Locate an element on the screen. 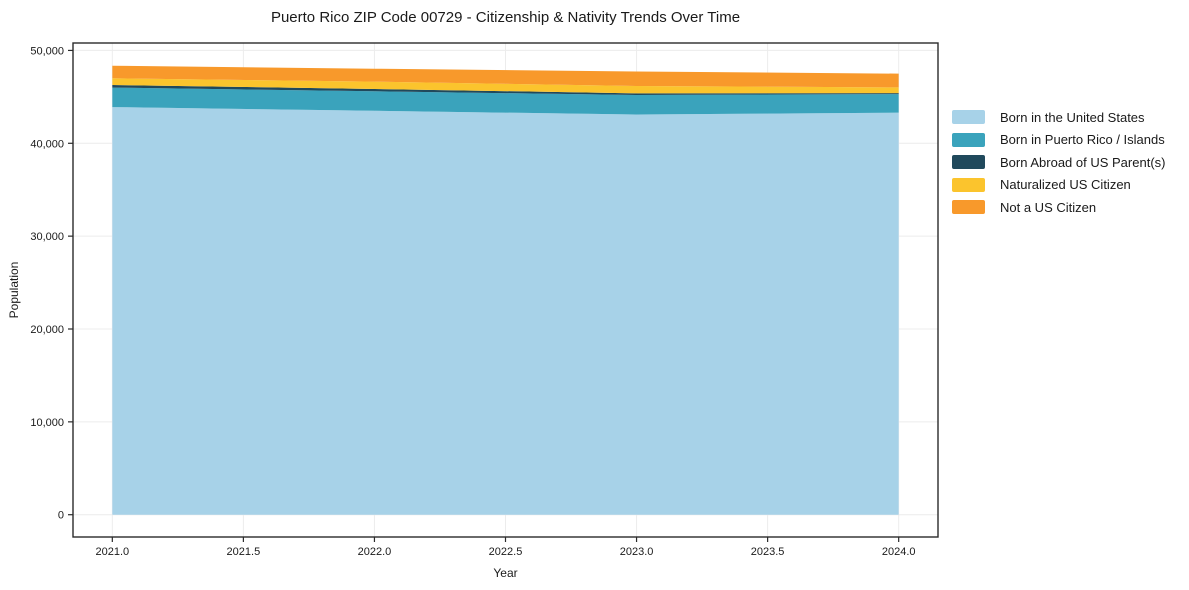 This screenshot has width=1189, height=590. y-tick-label: 30,000 is located at coordinates (47, 237).